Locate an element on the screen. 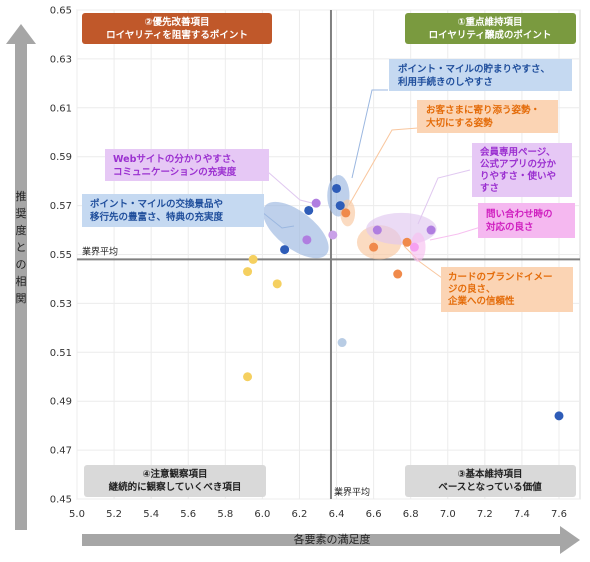  annotation-inquiry-box is located at coordinates (526, 220).